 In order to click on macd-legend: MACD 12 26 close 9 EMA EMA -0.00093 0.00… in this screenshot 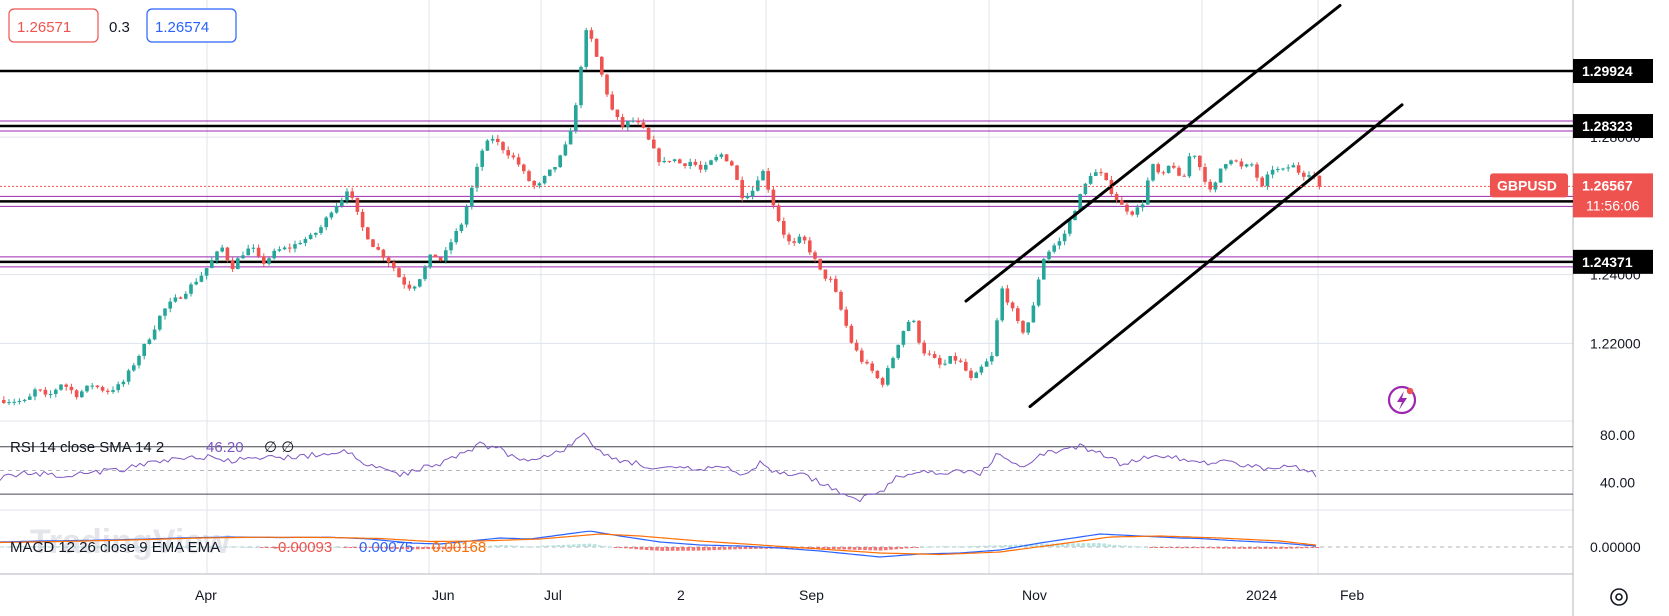, I will do `click(248, 547)`.